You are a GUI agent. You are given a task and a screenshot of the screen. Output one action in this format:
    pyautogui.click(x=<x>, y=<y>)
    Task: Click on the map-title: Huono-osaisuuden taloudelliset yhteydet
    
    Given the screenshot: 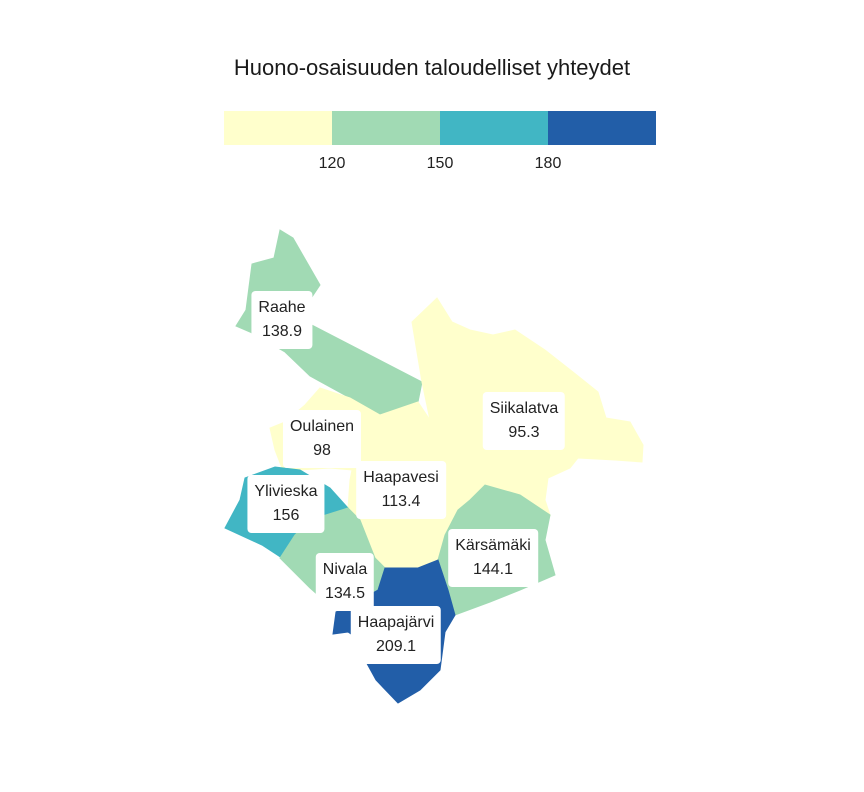 What is the action you would take?
    pyautogui.click(x=432, y=67)
    